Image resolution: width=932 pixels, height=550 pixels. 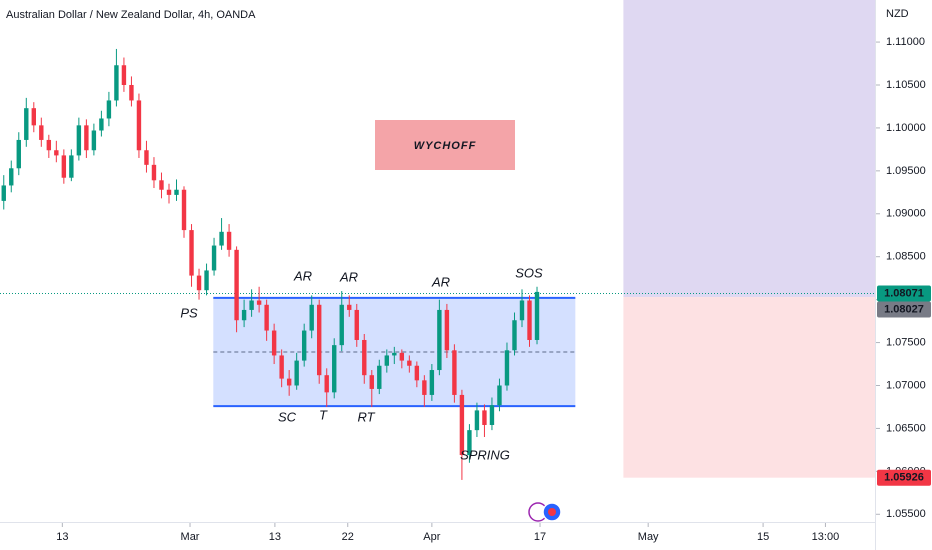 I want to click on annotation: SC, so click(x=287, y=416).